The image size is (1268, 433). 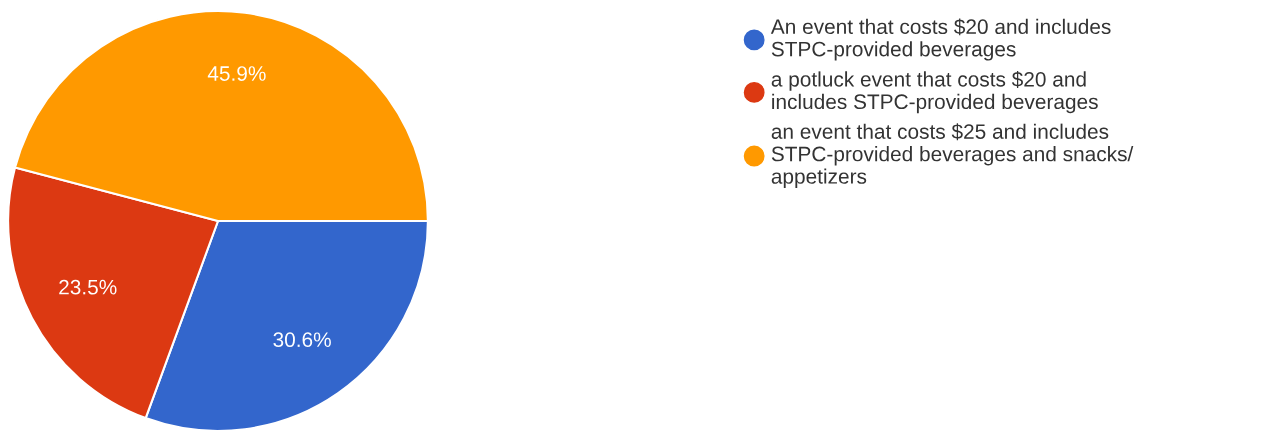 What do you see at coordinates (934, 92) in the screenshot?
I see `legend-label: a potluck event that costs $20 and includes STPC-provided beverages` at bounding box center [934, 92].